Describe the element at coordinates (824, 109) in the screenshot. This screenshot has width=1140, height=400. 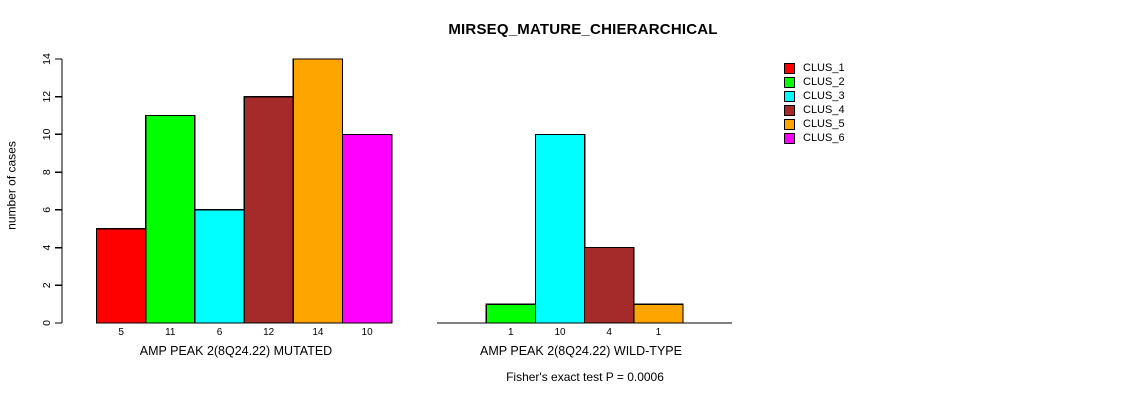
I see `legend-label: CLUS_4` at that location.